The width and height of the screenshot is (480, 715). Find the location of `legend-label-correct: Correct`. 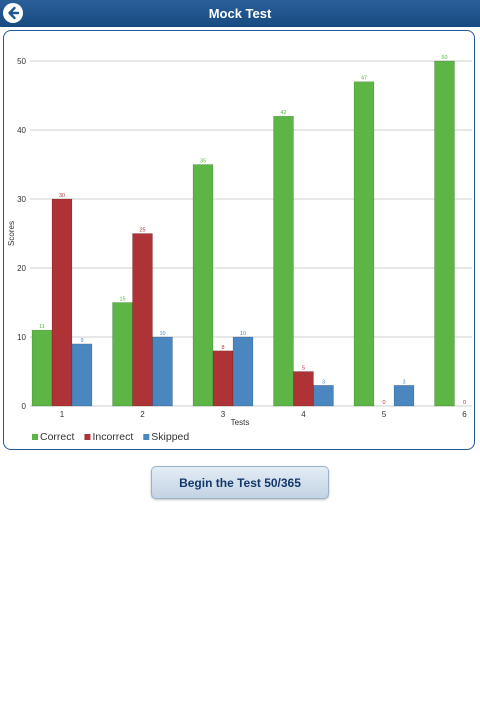

legend-label-correct: Correct is located at coordinates (57, 437).